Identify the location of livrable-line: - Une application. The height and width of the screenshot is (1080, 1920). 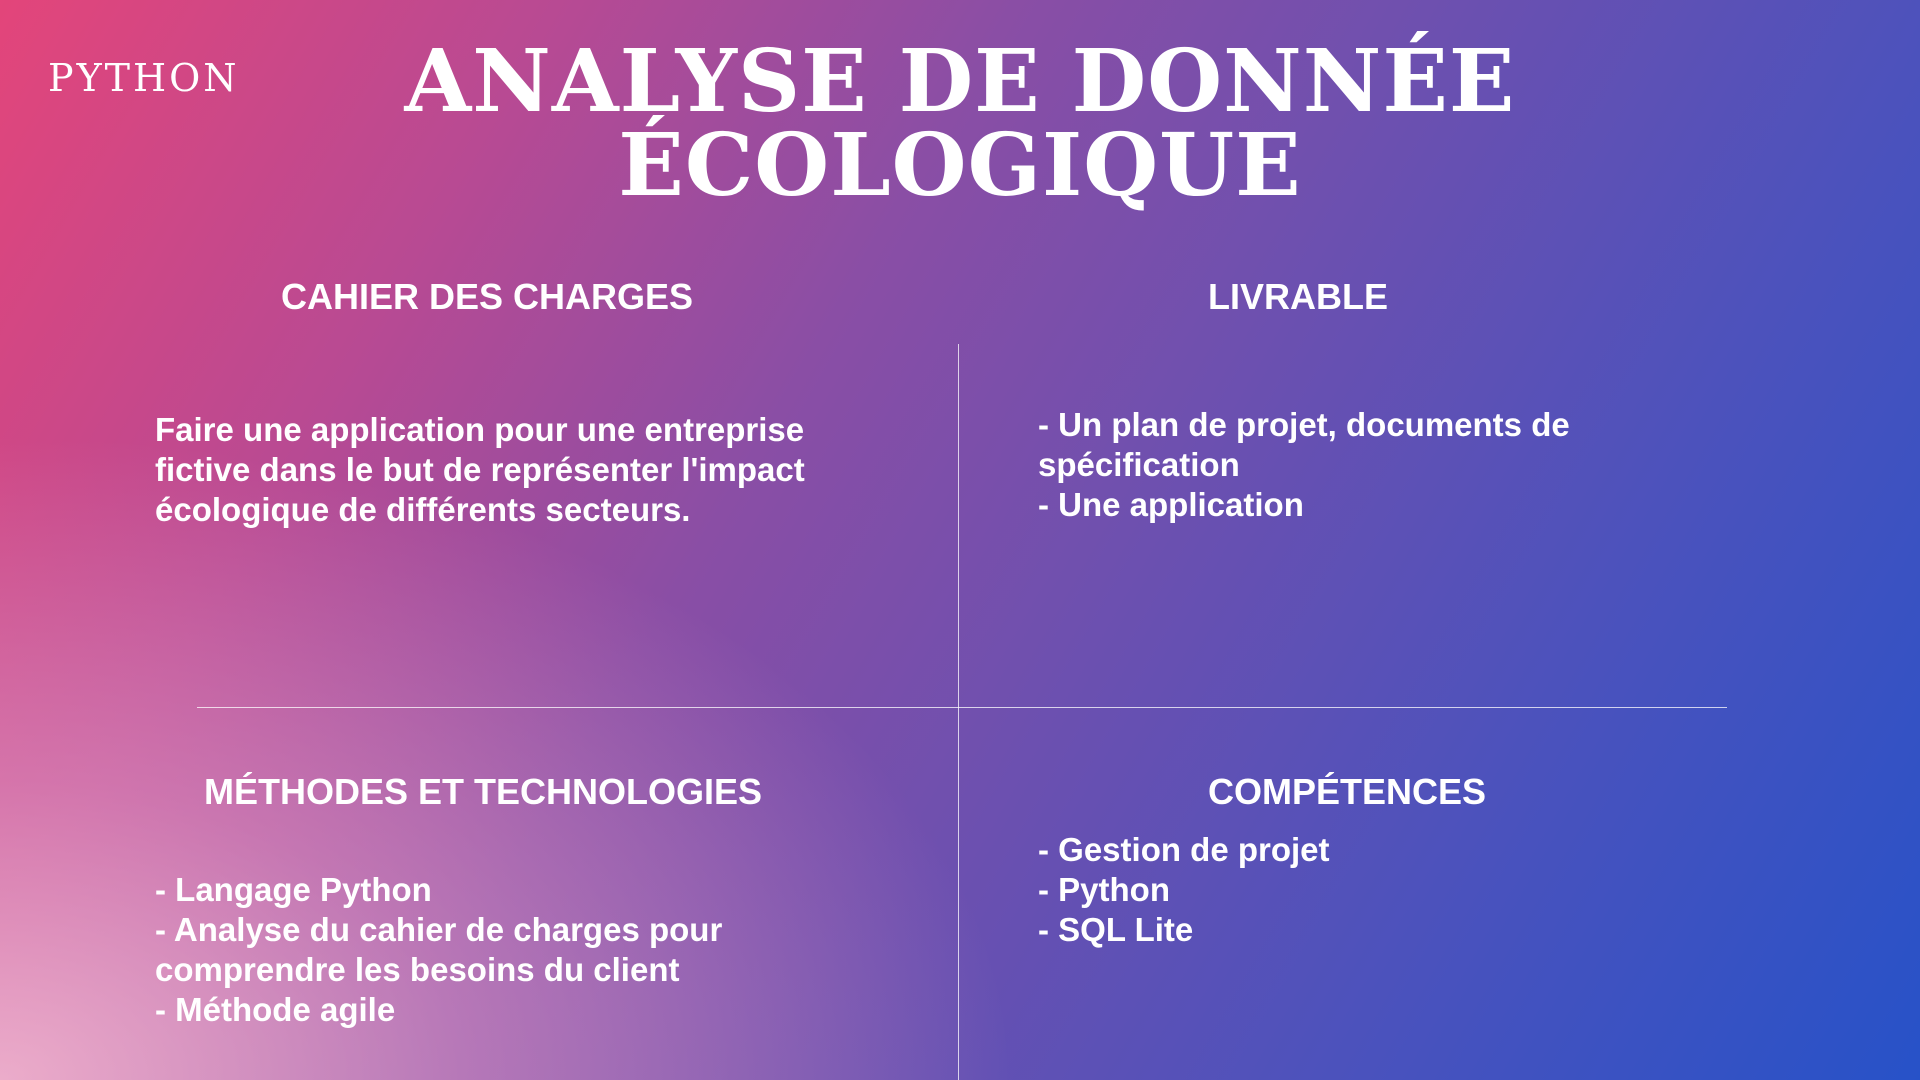
(1171, 504).